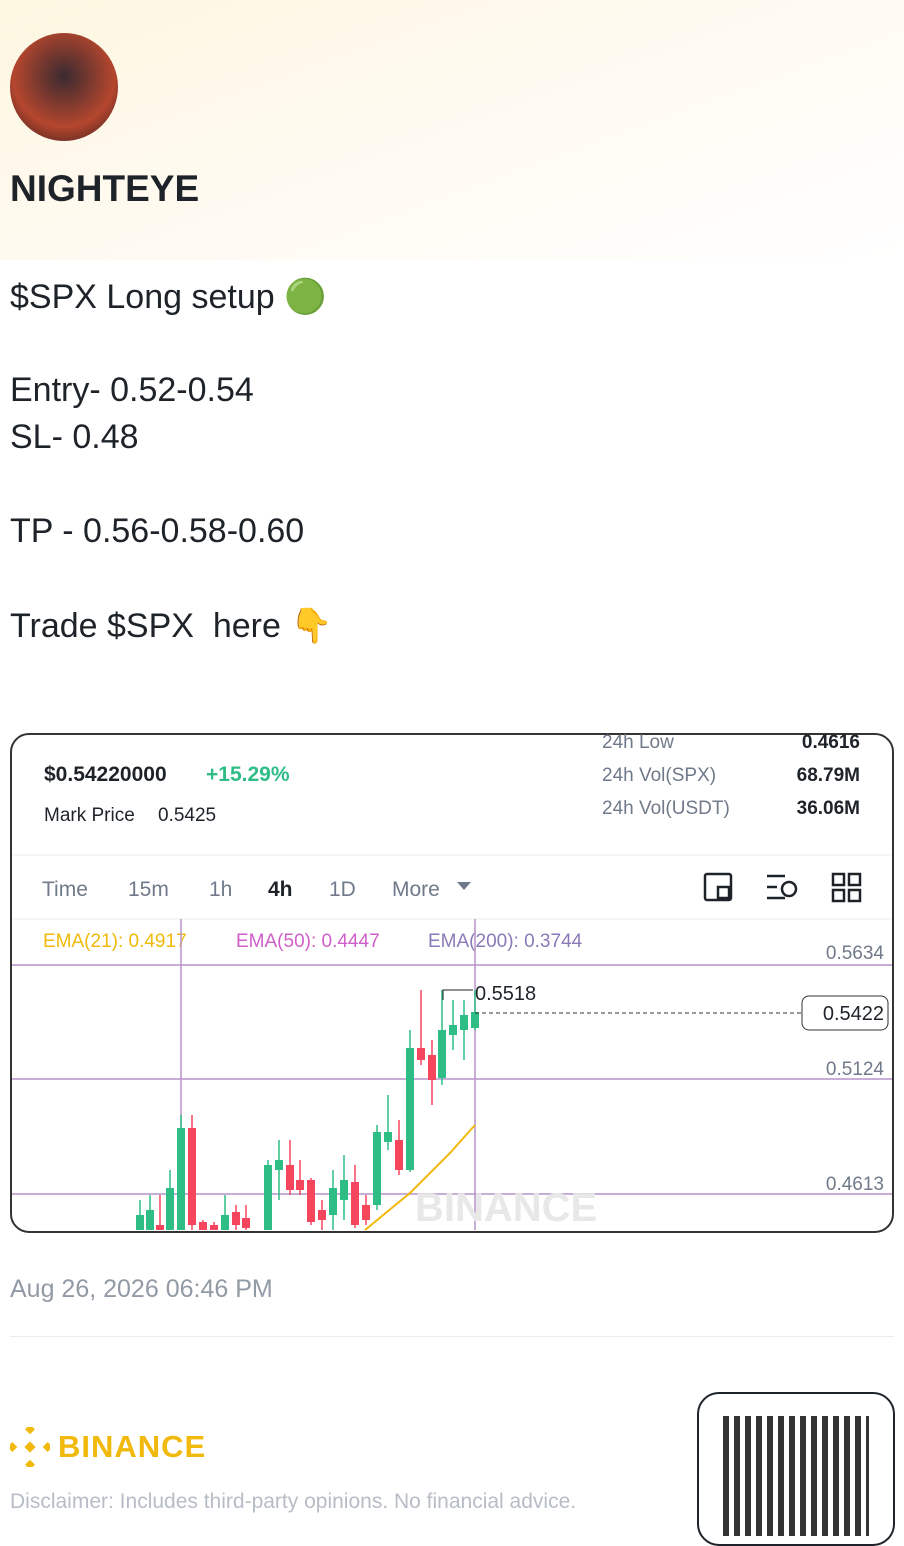 The height and width of the screenshot is (1546, 904). What do you see at coordinates (157, 531) in the screenshot?
I see `post-line: TP - 0.56-0.58-0.60` at bounding box center [157, 531].